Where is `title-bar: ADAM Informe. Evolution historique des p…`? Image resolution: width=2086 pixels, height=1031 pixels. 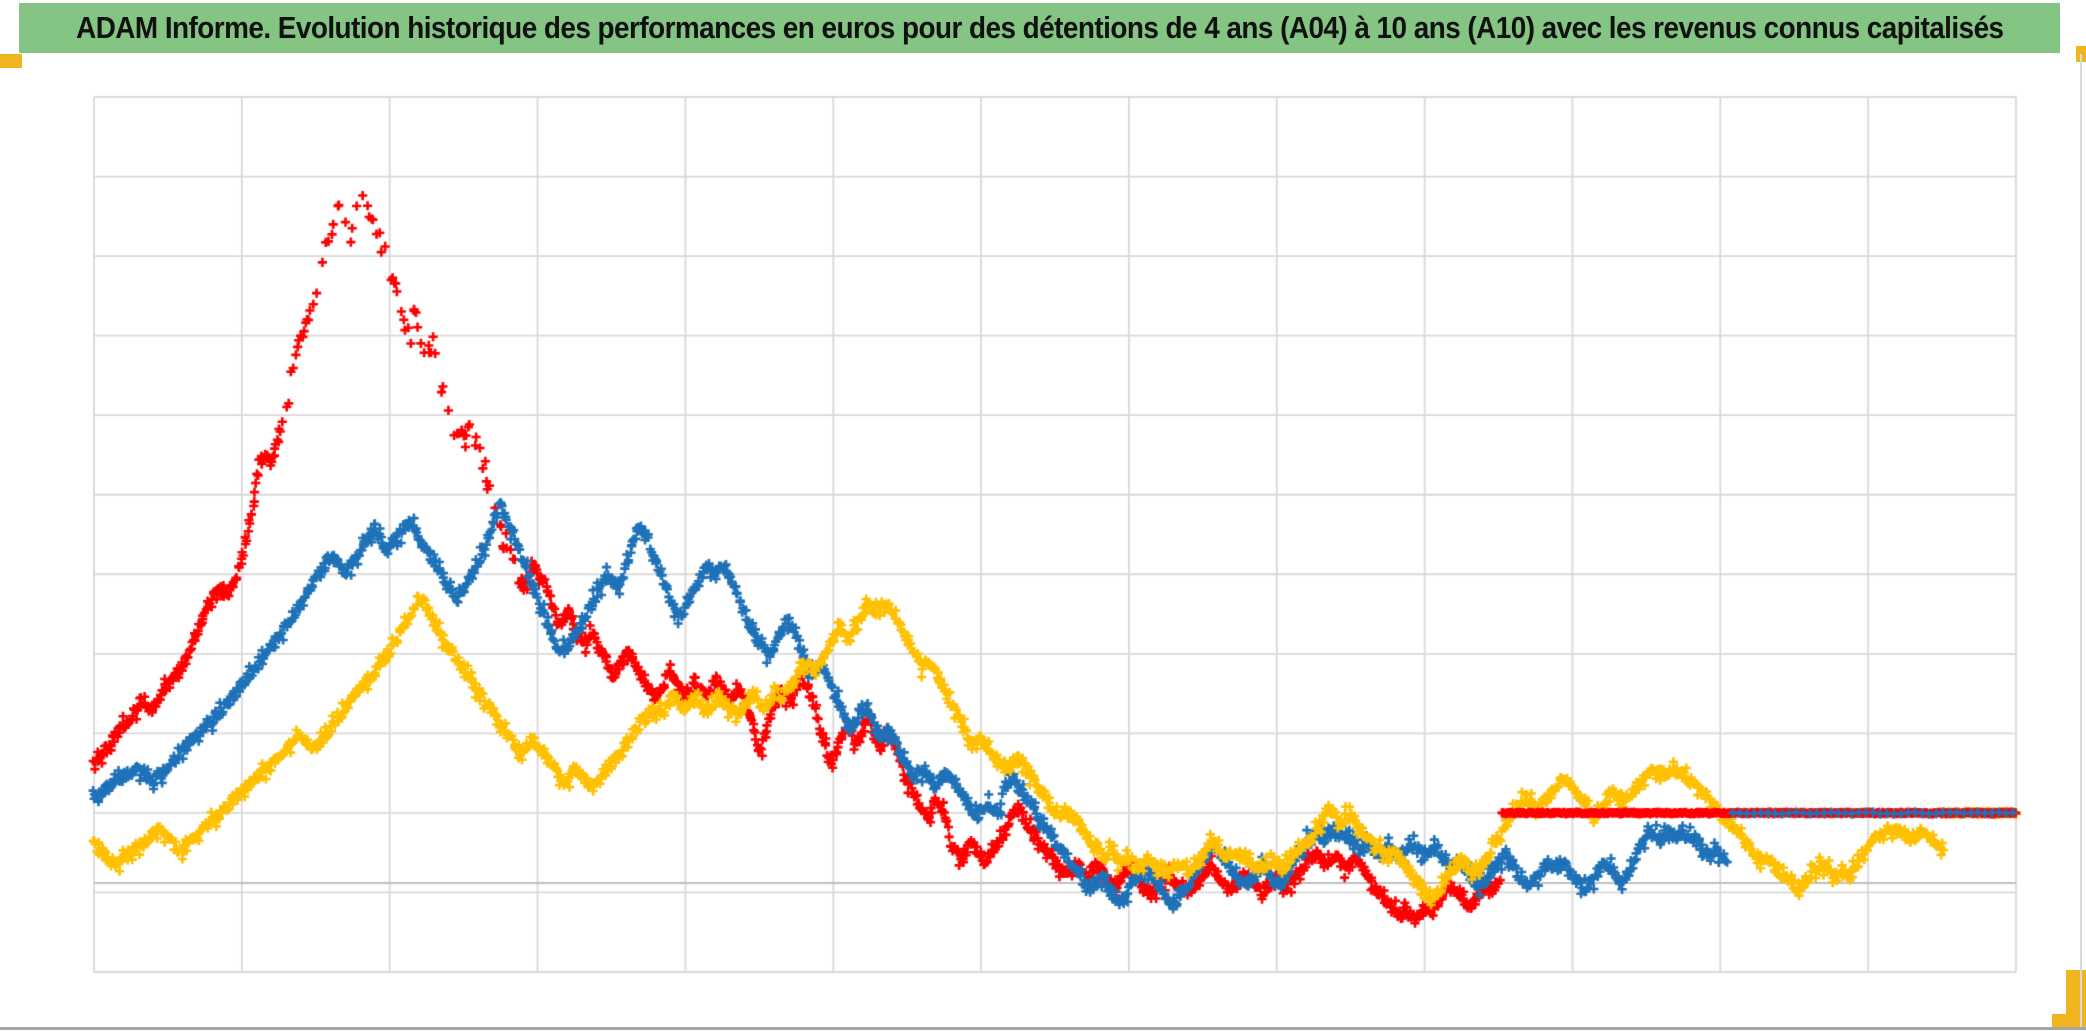 title-bar: ADAM Informe. Evolution historique des p… is located at coordinates (1039, 28).